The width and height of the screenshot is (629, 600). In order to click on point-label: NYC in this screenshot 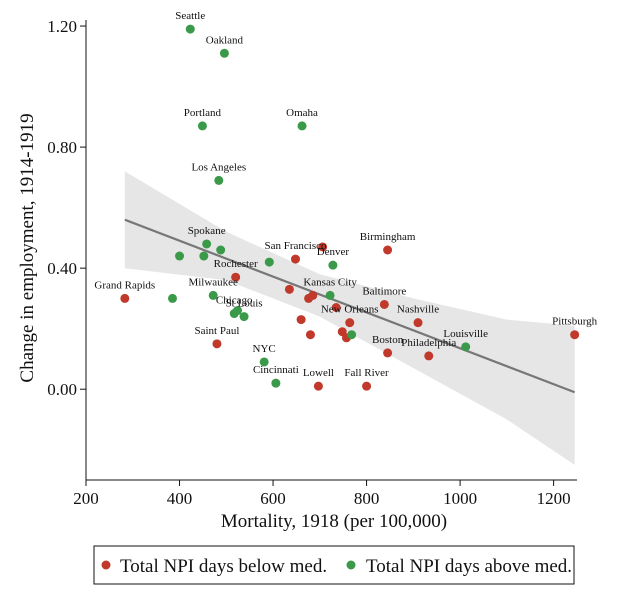, I will do `click(264, 349)`.